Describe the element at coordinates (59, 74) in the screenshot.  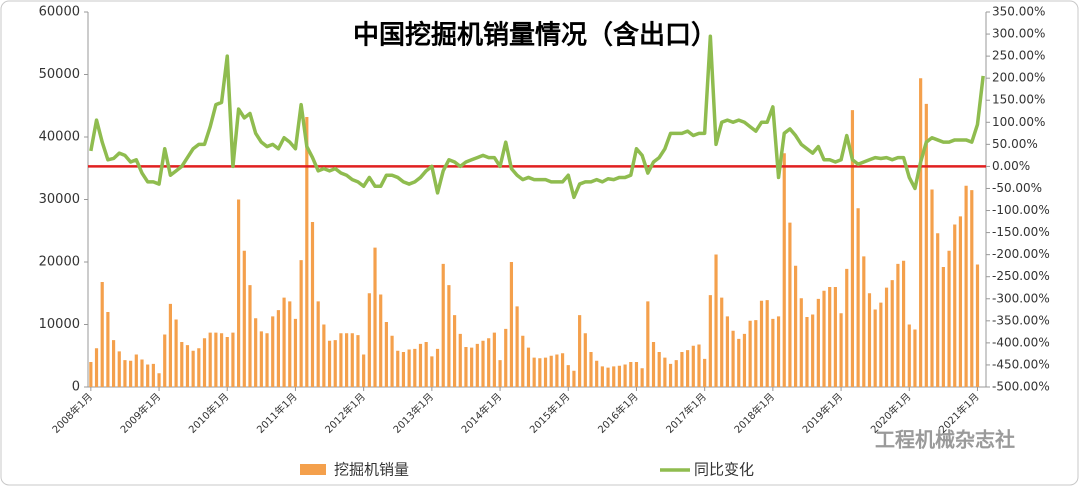
I see `y-tick-label: 50000` at that location.